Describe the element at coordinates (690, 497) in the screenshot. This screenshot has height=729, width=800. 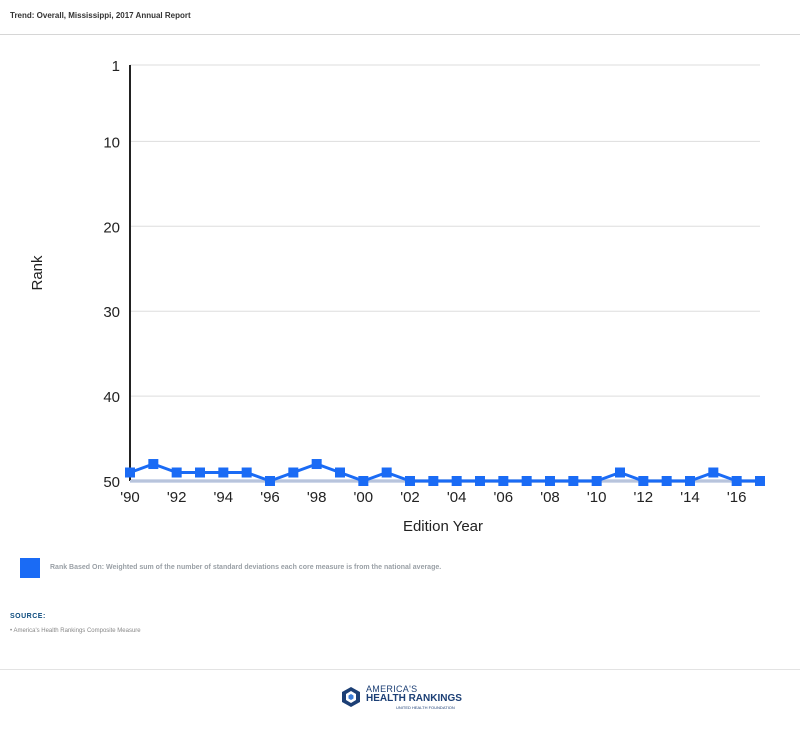
I see `x-tick-label: '14` at that location.